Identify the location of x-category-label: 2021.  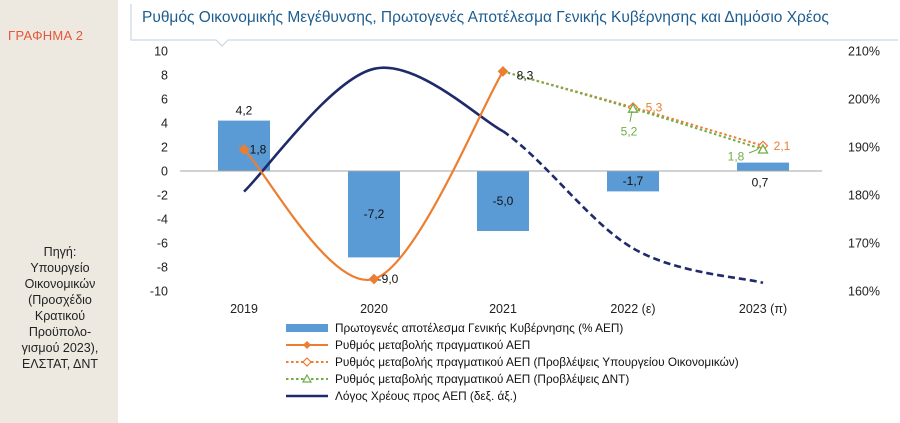
(503, 309).